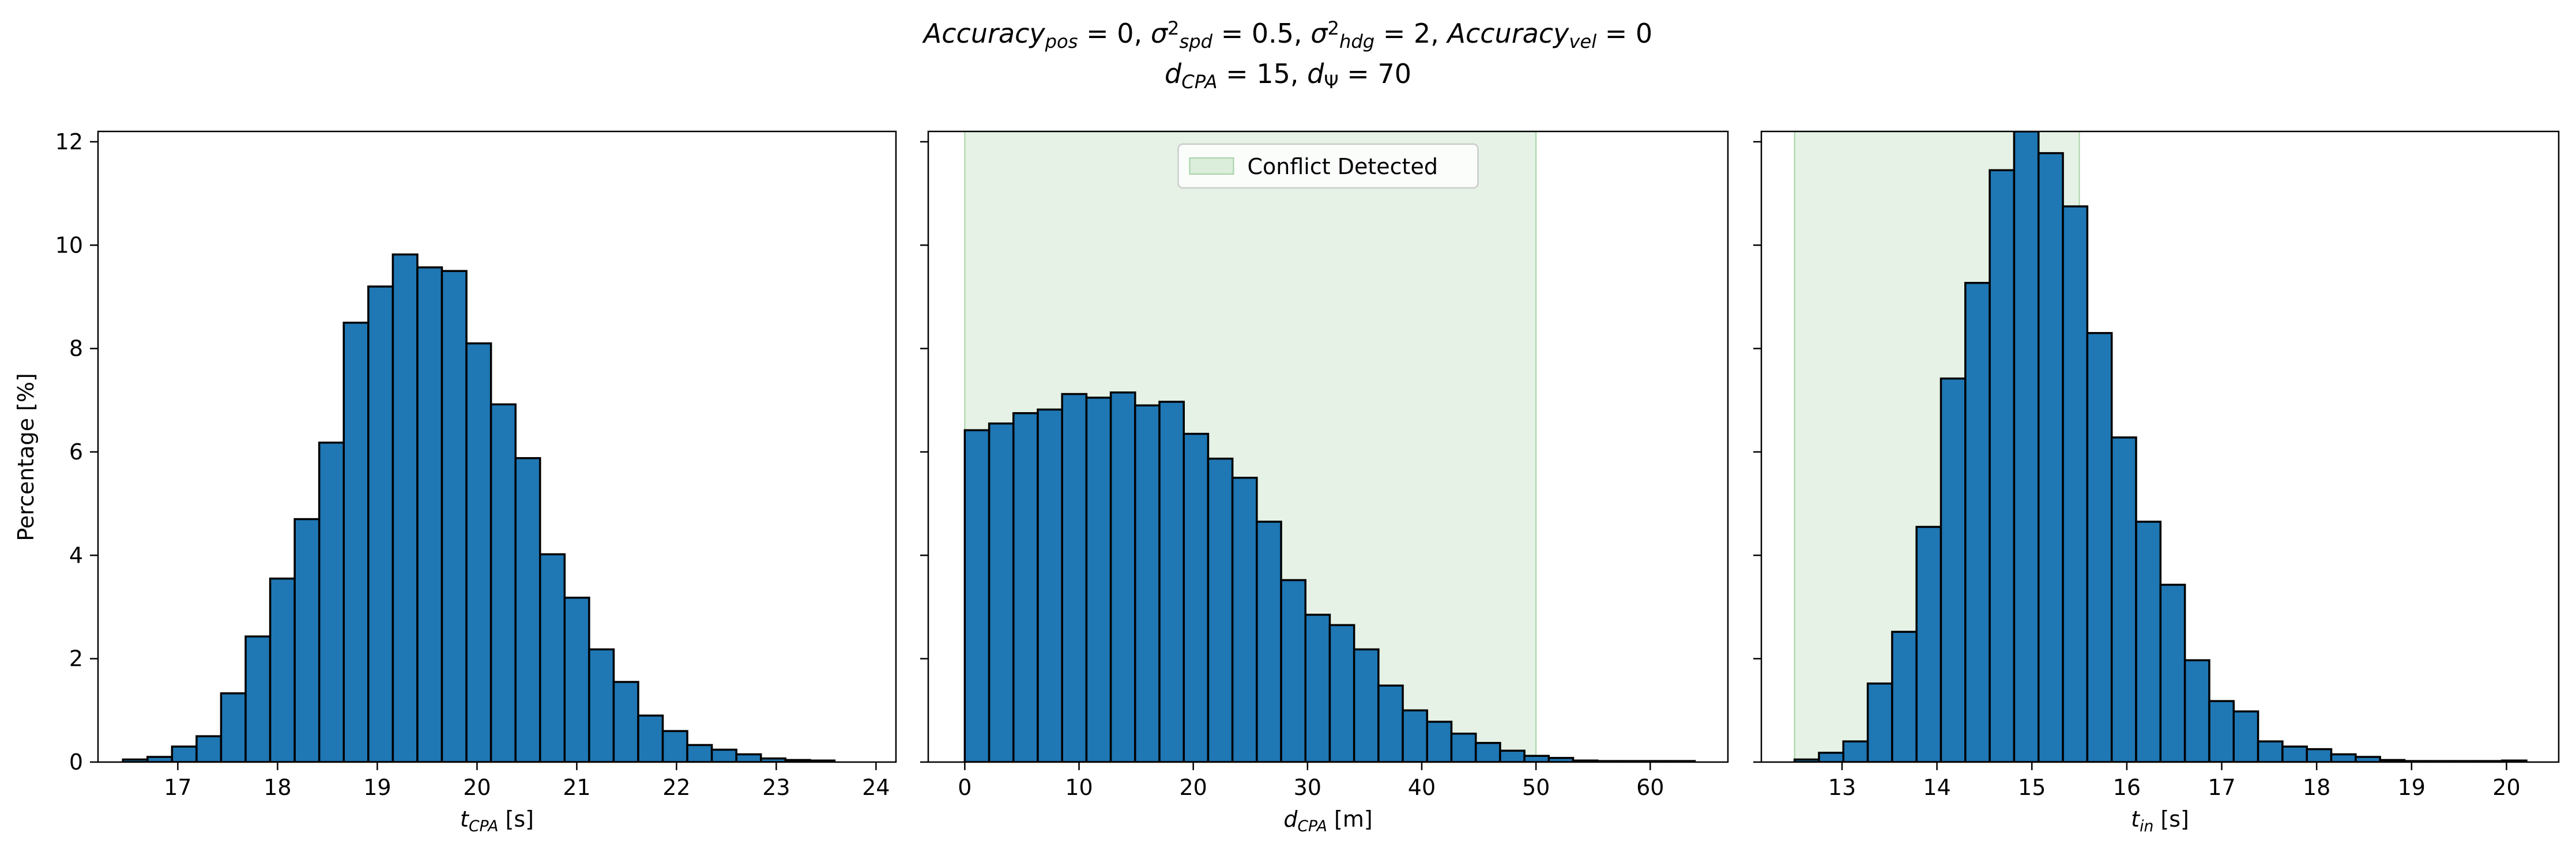 The height and width of the screenshot is (852, 2576). I want to click on y-tick-label: 0, so click(76, 762).